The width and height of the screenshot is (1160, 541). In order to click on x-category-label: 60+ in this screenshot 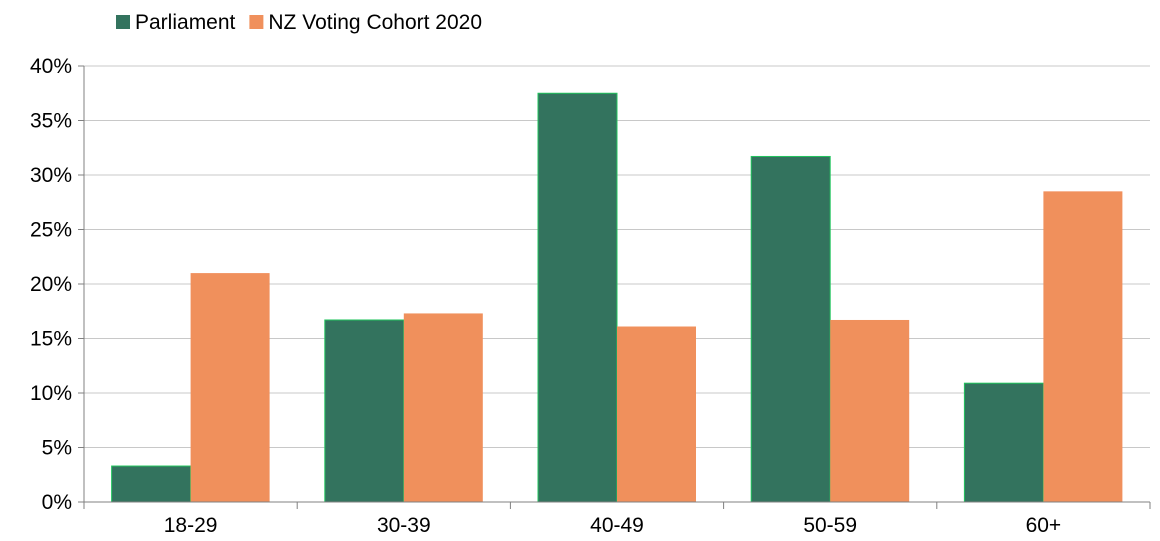, I will do `click(1044, 525)`.